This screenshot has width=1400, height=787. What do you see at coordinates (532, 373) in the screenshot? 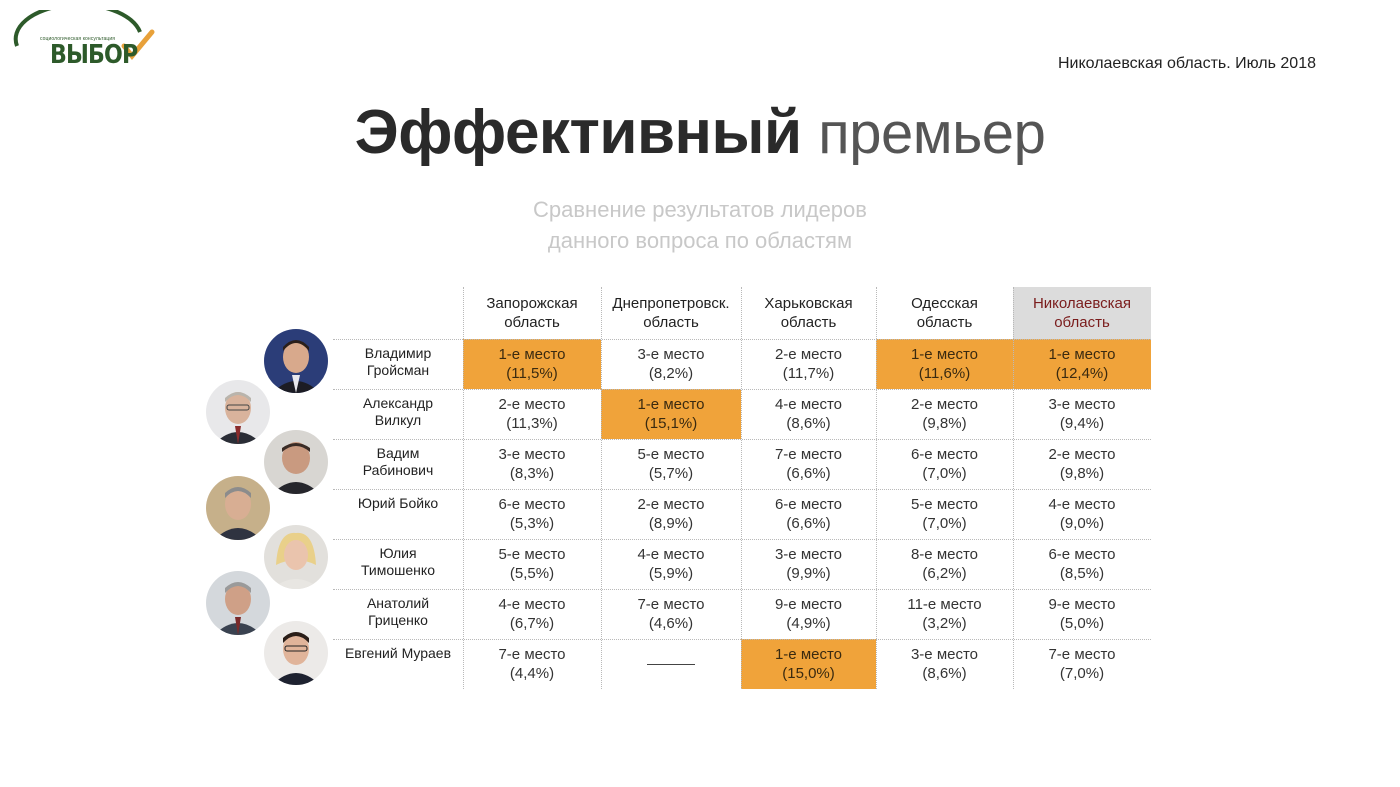
I see `result-percent: (11,5%)` at bounding box center [532, 373].